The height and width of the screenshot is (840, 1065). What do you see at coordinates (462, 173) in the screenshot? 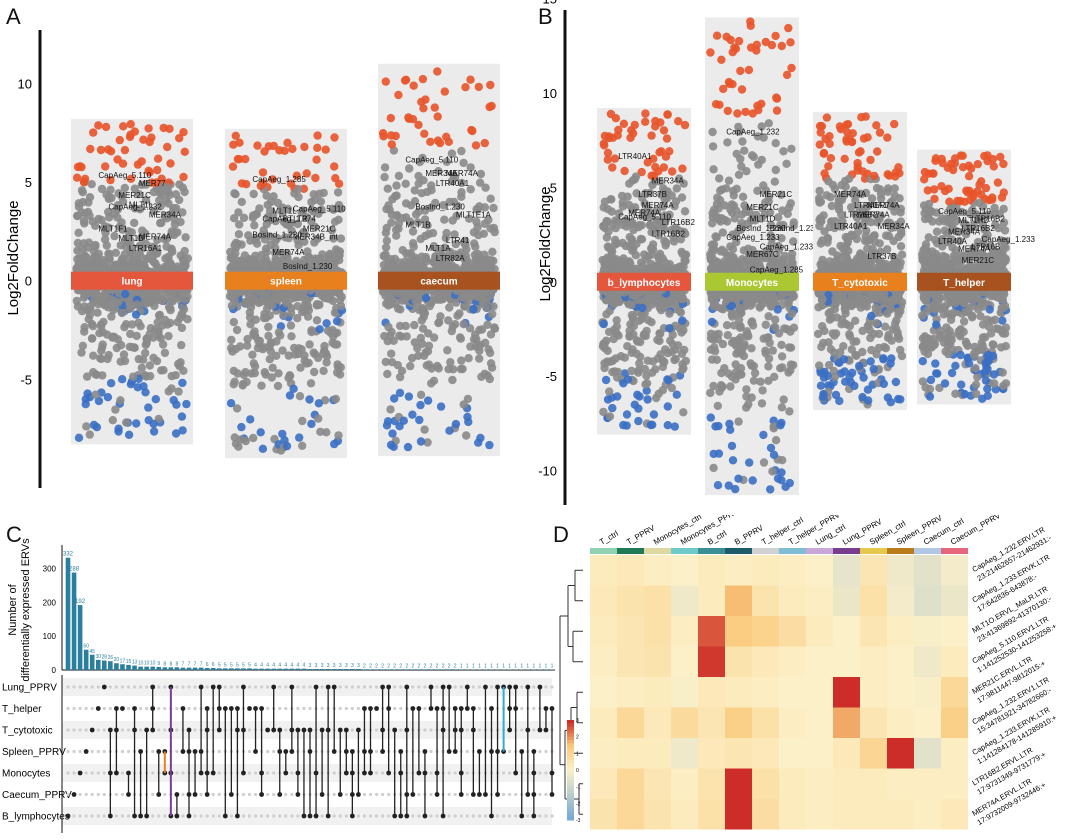
I see `gene-label: MER74A` at bounding box center [462, 173].